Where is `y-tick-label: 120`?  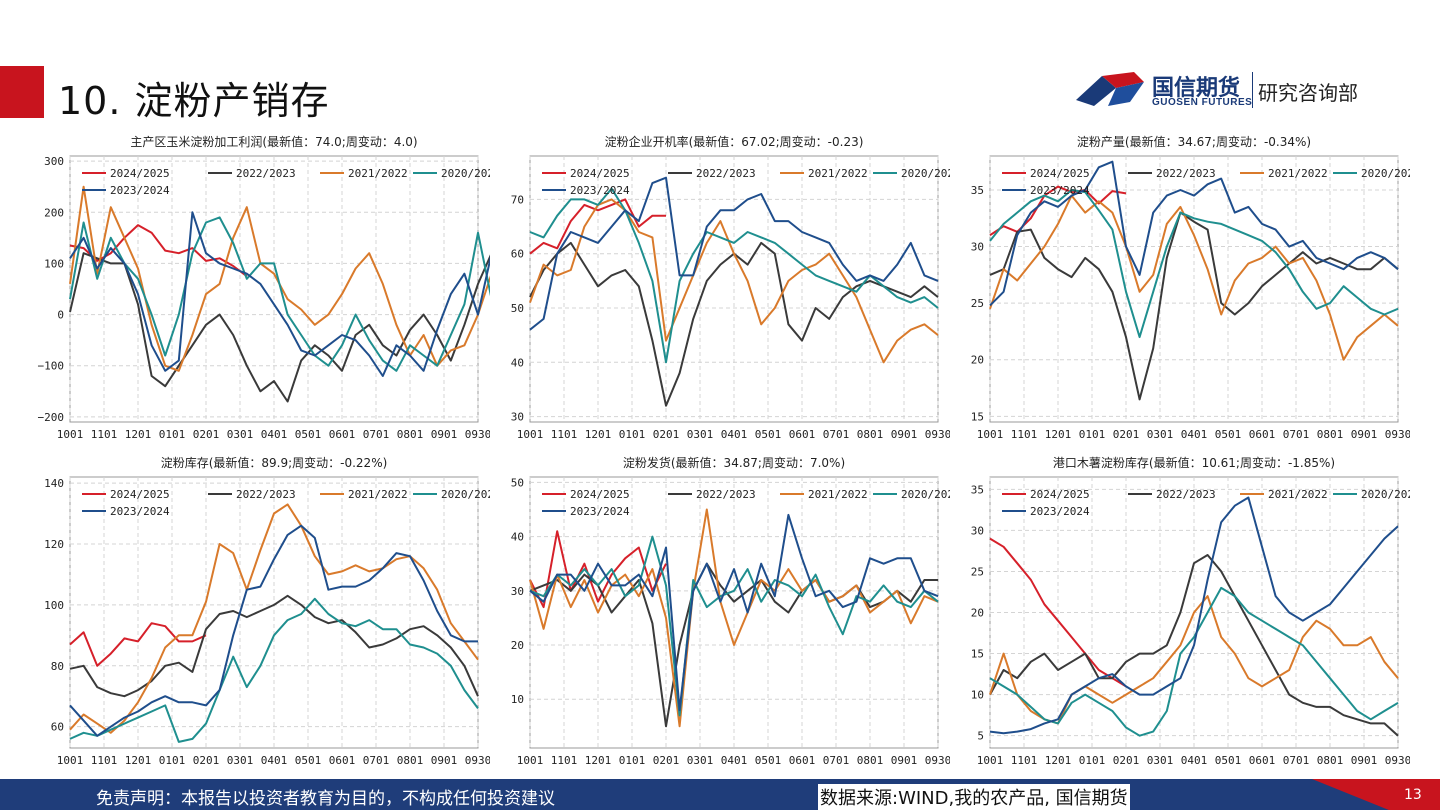
y-tick-label: 120 is located at coordinates (54, 544).